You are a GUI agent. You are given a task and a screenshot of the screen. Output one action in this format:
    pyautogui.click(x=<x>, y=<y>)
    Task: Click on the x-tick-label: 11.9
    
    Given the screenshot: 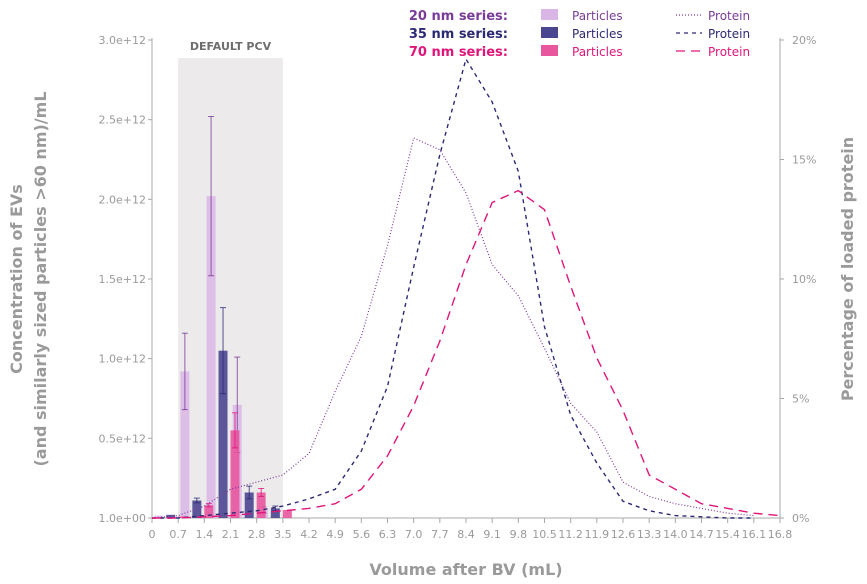 What is the action you would take?
    pyautogui.click(x=597, y=534)
    